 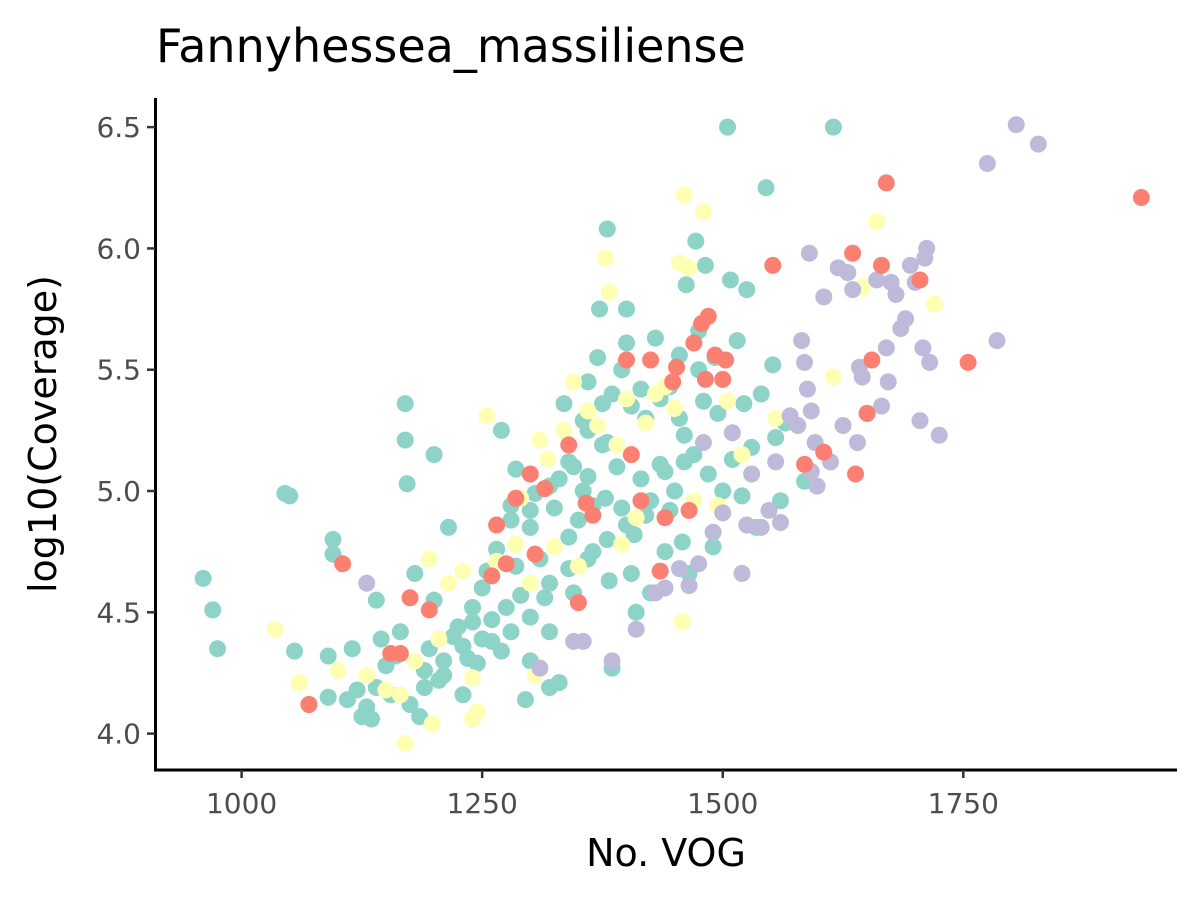 I want to click on y-ticks: 4.0 4.5 5.0 5.5 6.0 6.5, so click(x=125, y=431).